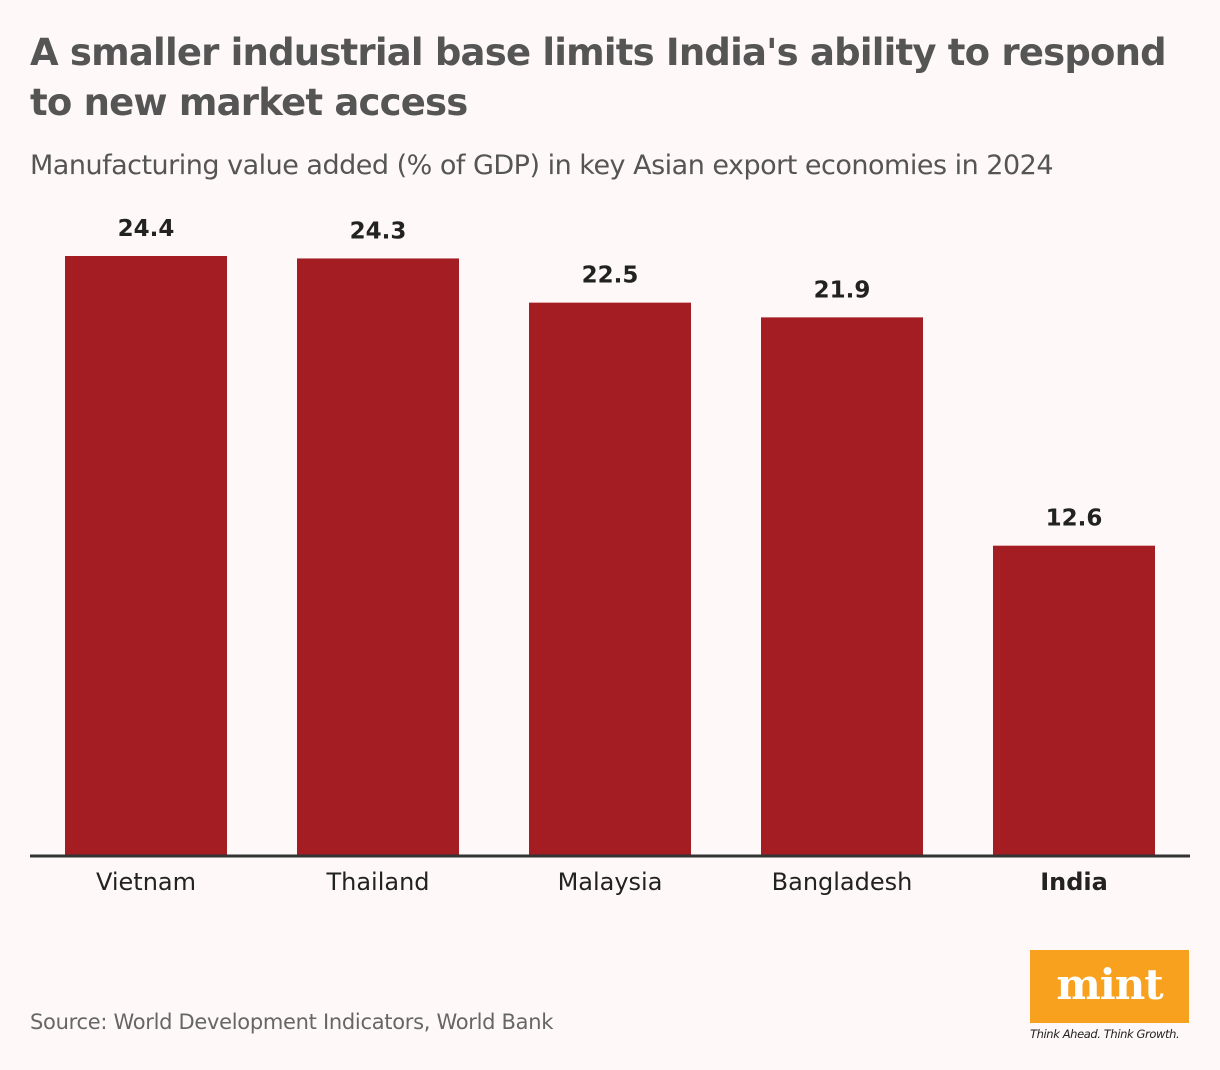  Describe the element at coordinates (610, 276) in the screenshot. I see `data-label: 22.5` at that location.